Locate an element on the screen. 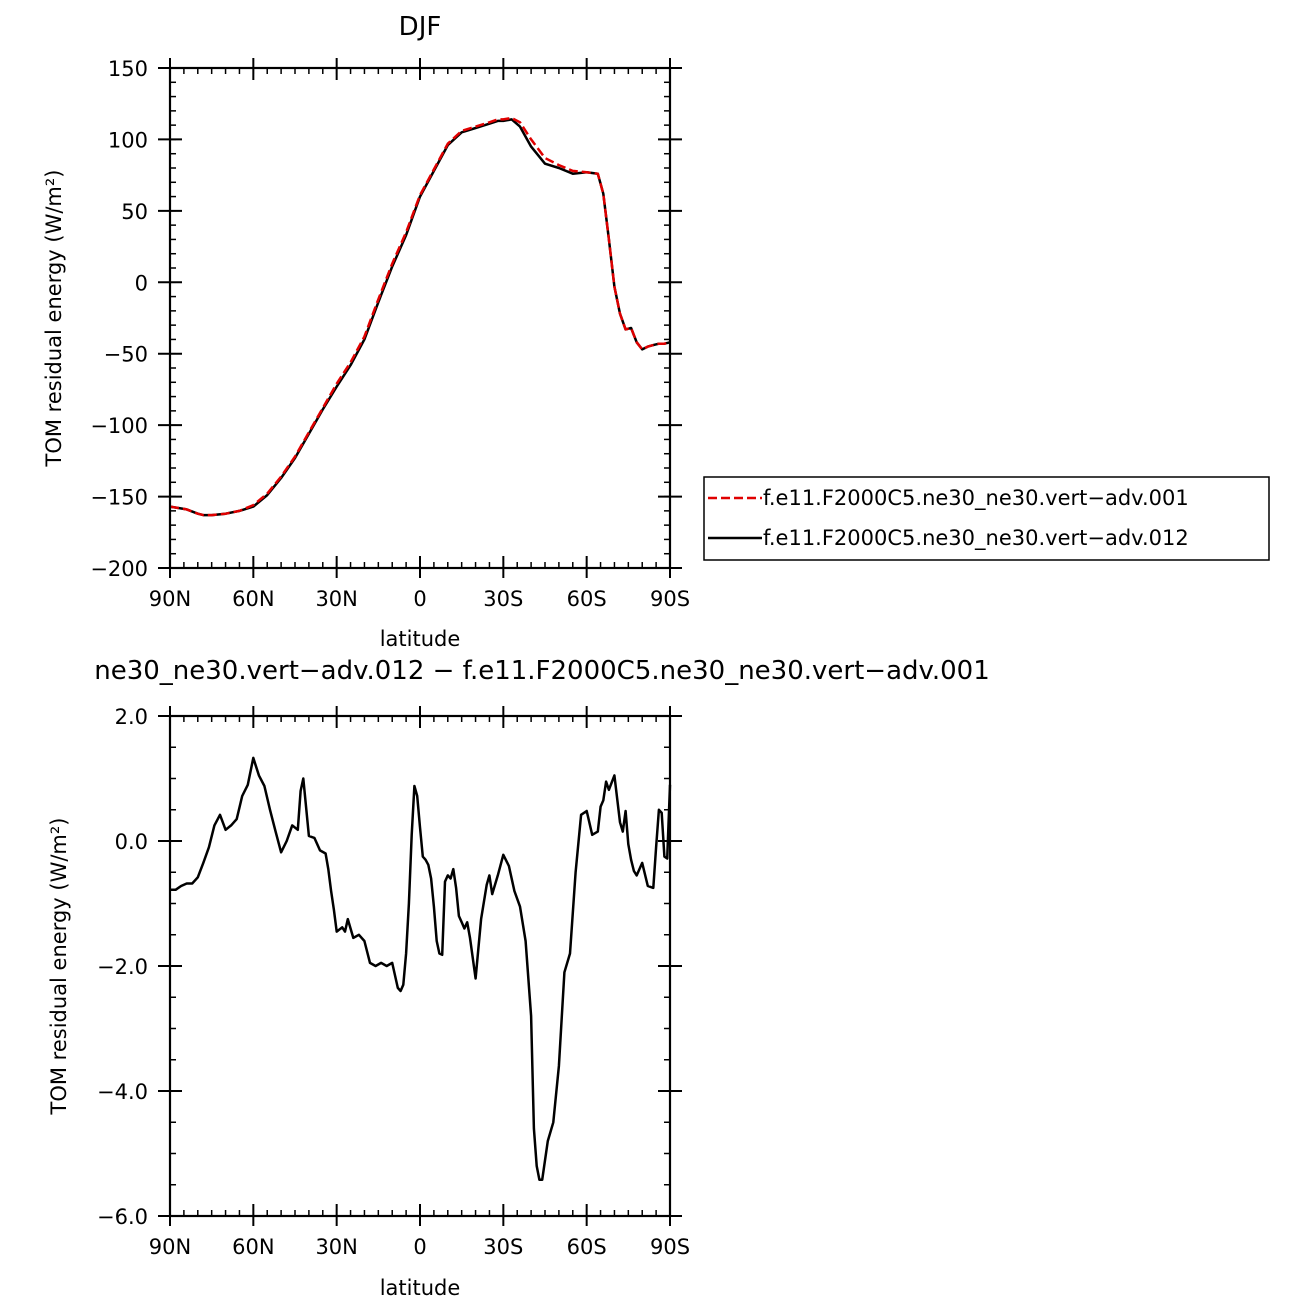  chart-title: DJF is located at coordinates (420, 27).